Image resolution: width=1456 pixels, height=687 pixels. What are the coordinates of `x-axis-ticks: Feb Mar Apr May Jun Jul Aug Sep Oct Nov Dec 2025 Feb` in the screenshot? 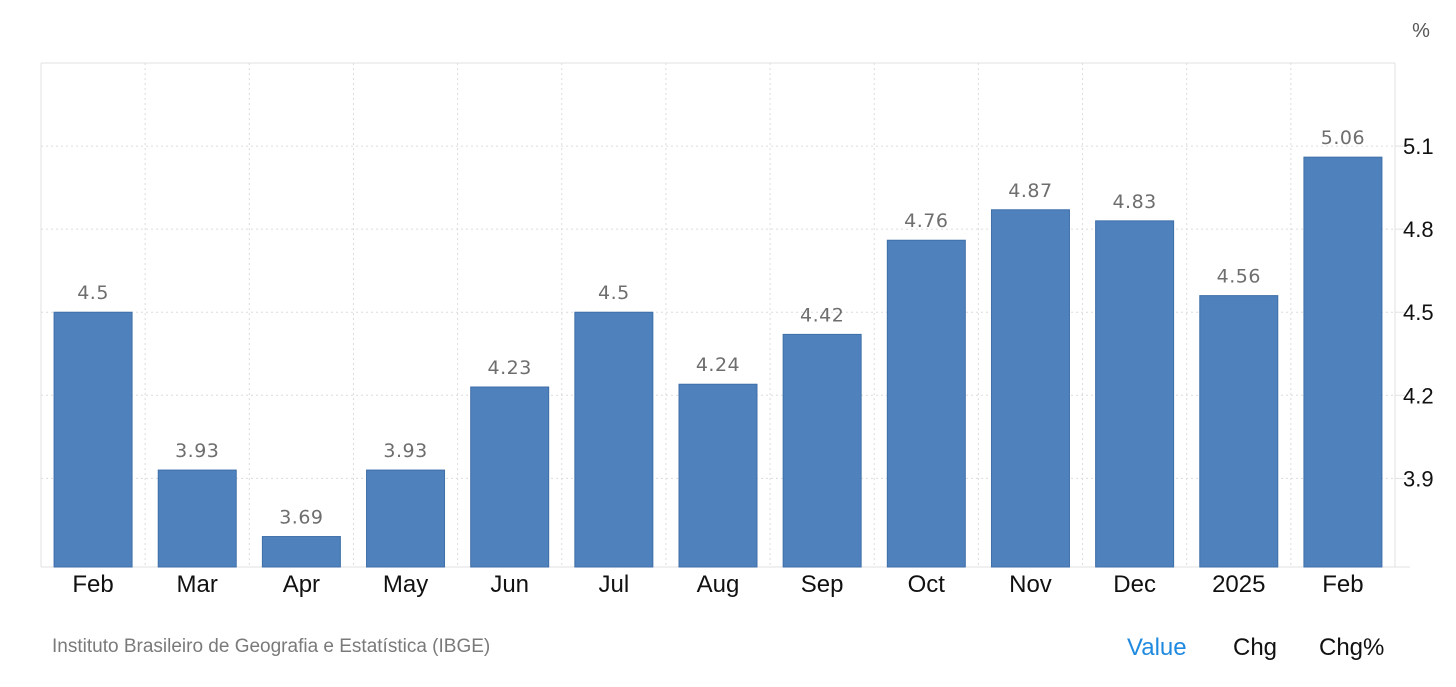 It's located at (717, 584).